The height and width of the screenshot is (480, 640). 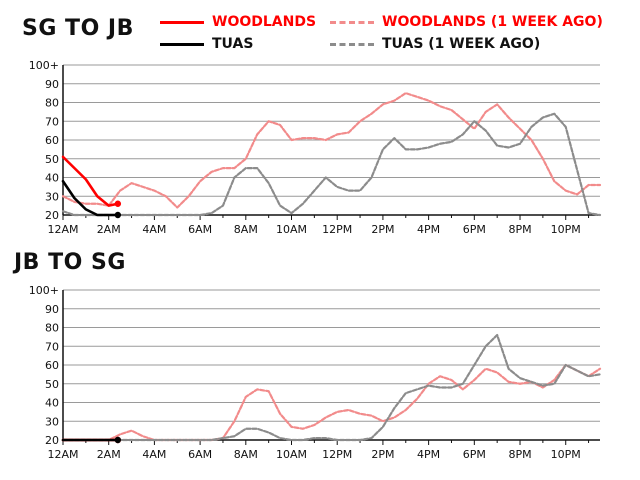 I want to click on chart-title-sg-to-jb: SG TO JB, so click(x=78, y=28).